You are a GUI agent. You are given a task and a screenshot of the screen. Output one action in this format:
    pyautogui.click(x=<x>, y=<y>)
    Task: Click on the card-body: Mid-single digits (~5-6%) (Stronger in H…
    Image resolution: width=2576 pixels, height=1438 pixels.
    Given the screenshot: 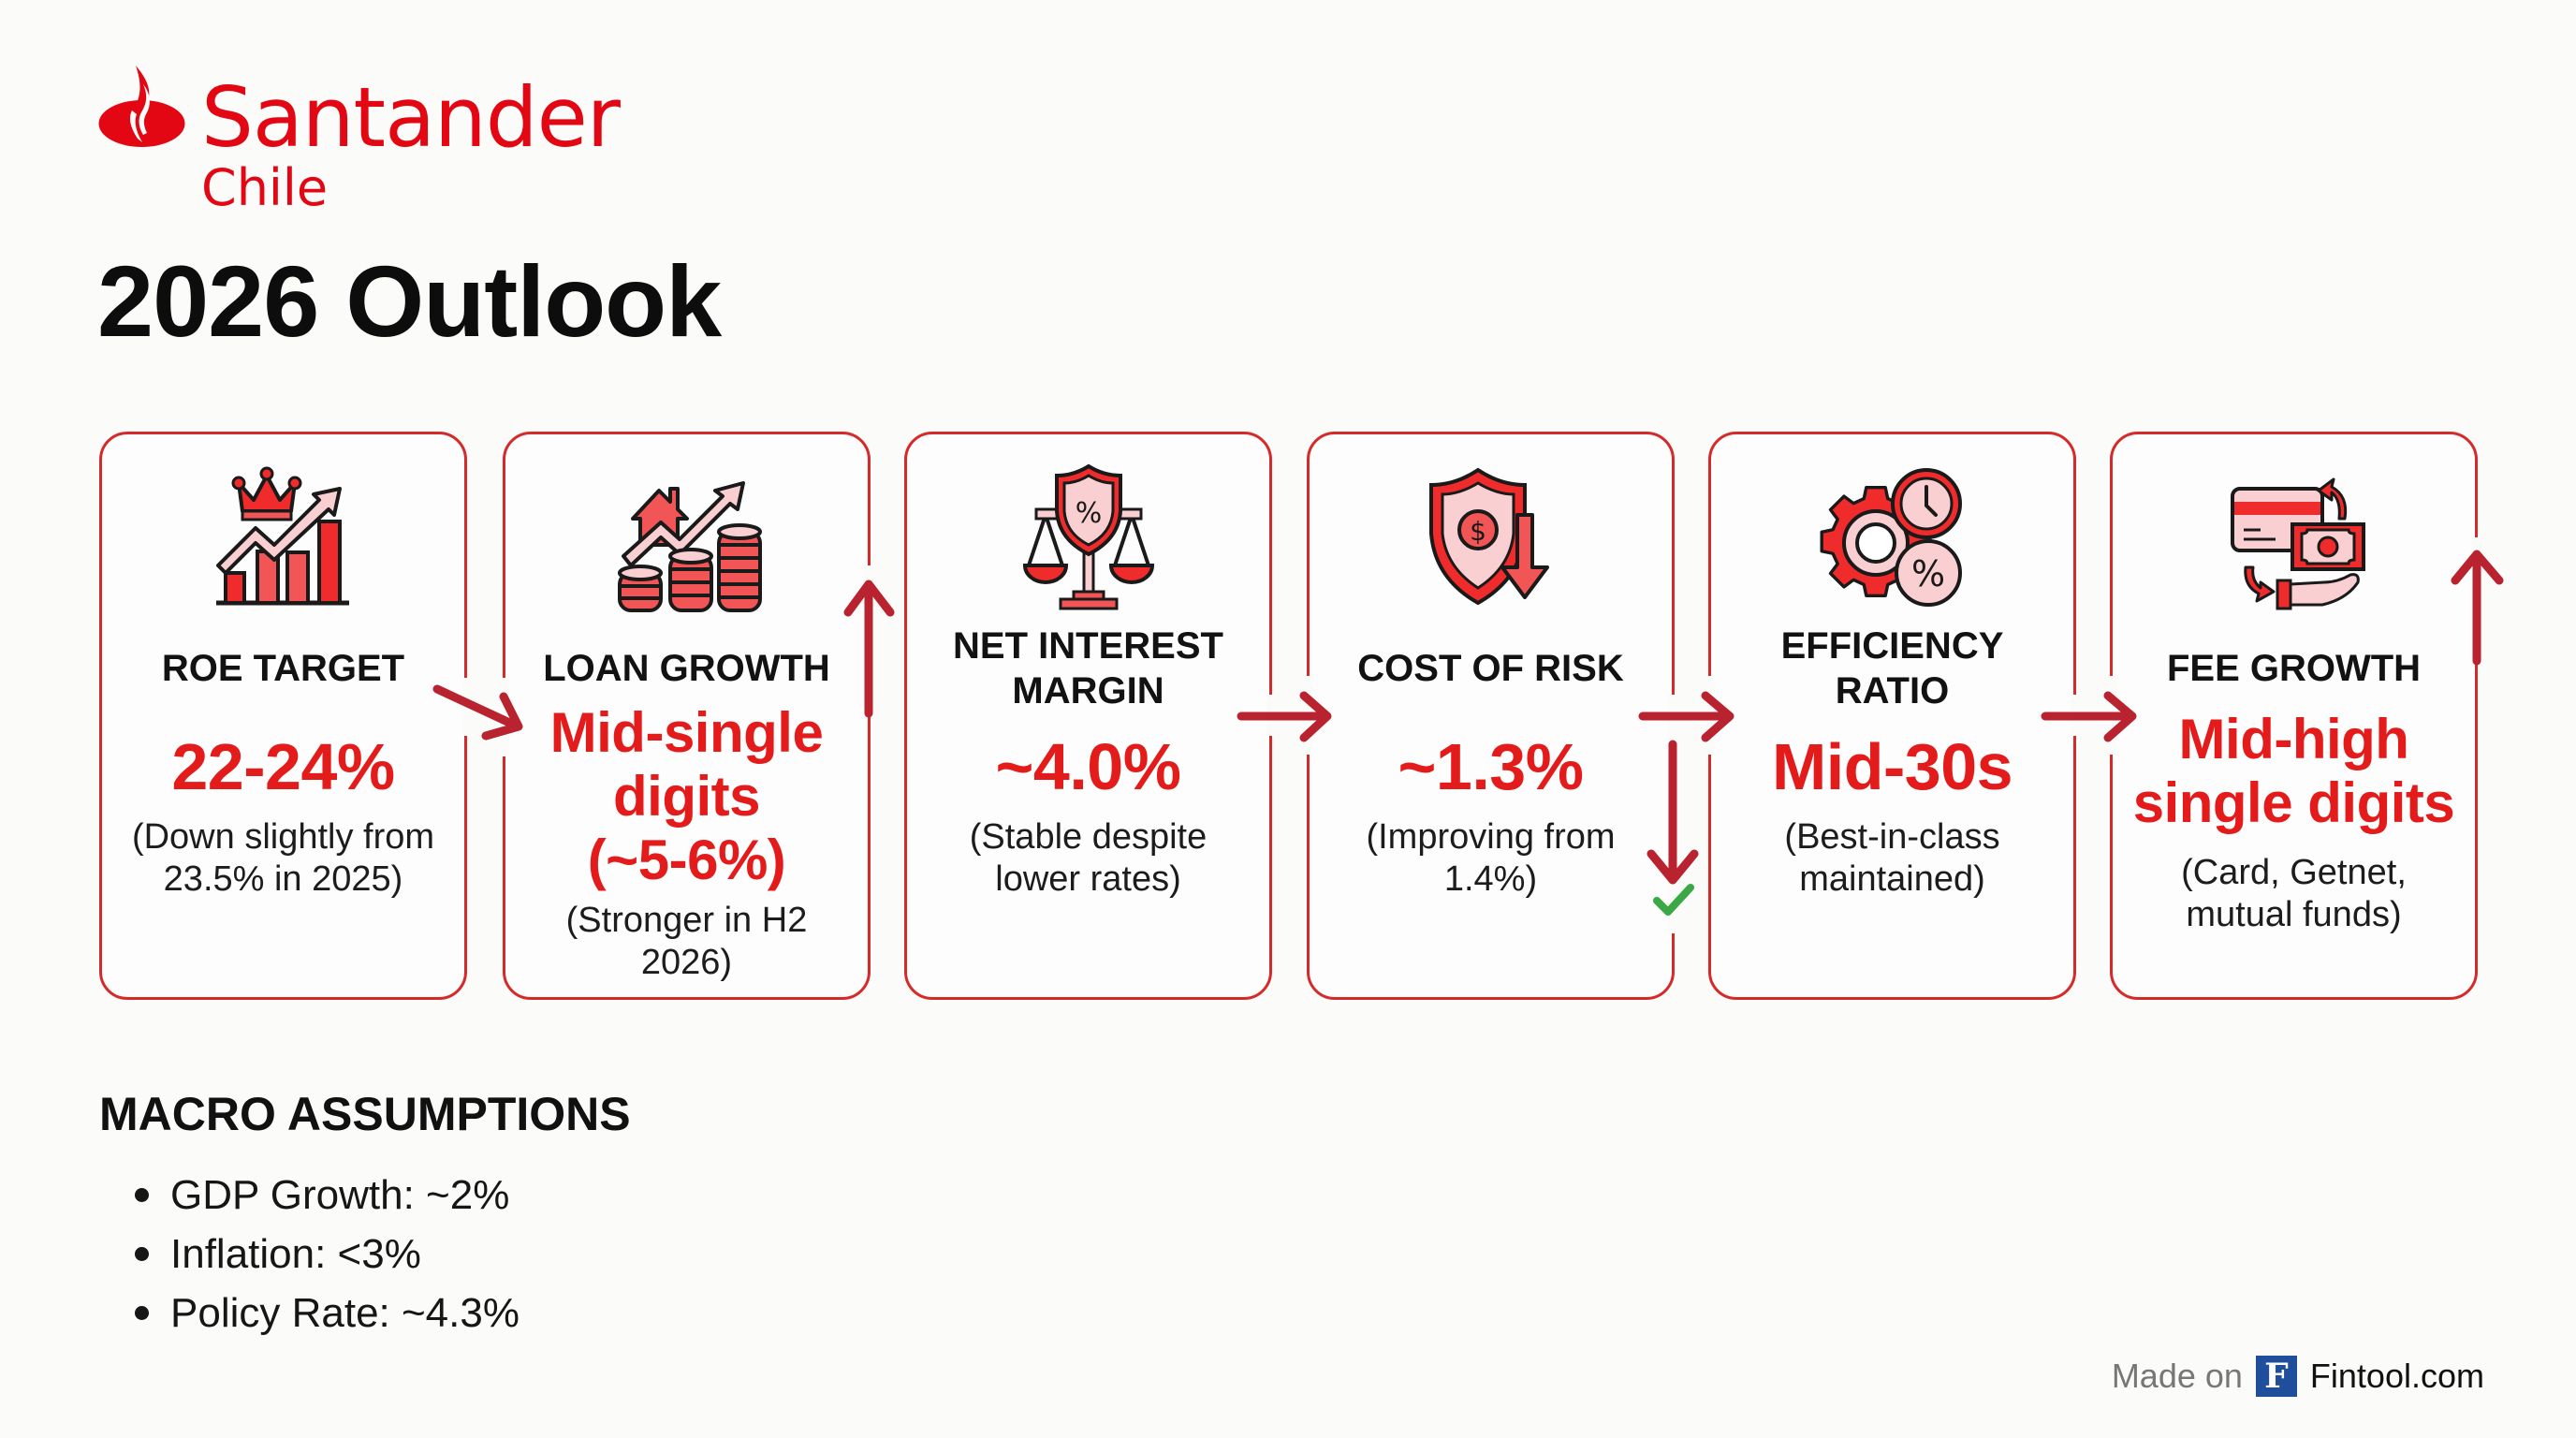 What is the action you would take?
    pyautogui.click(x=687, y=842)
    